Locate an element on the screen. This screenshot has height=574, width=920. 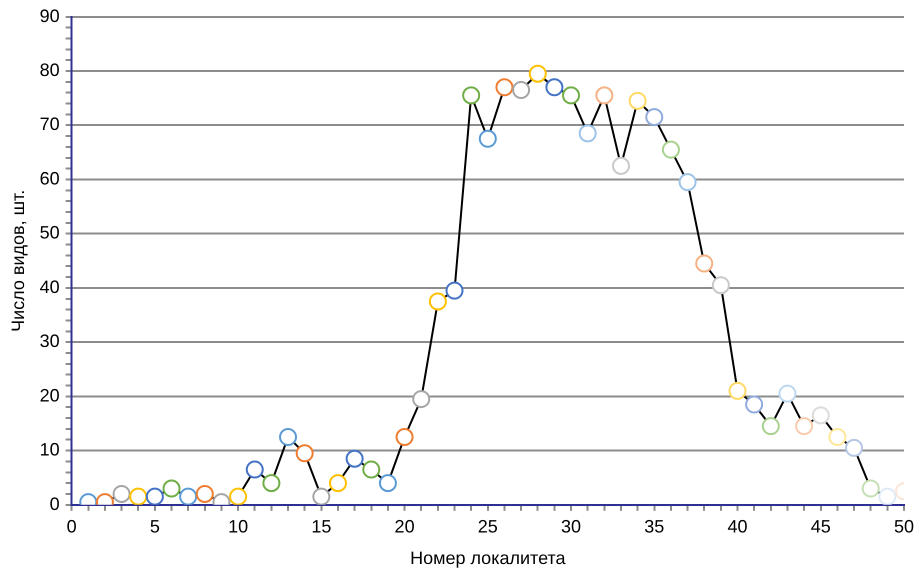
y-tick-label: 80 is located at coordinates (50, 70).